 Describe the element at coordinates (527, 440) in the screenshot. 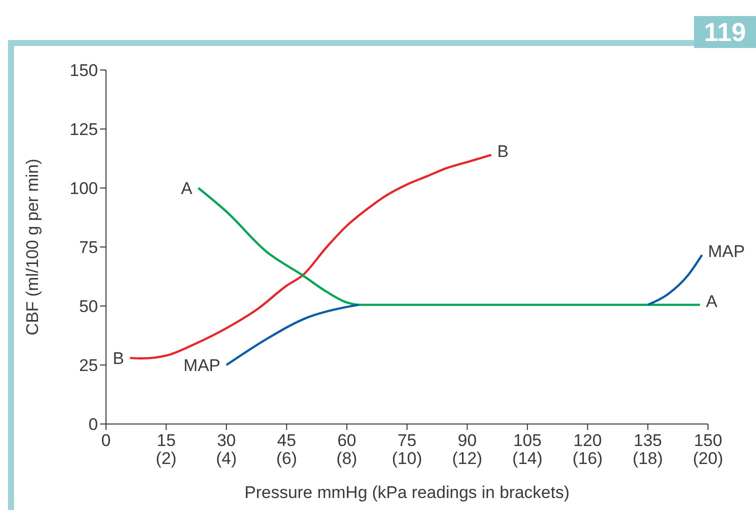

I see `x-tick-label: 105` at that location.